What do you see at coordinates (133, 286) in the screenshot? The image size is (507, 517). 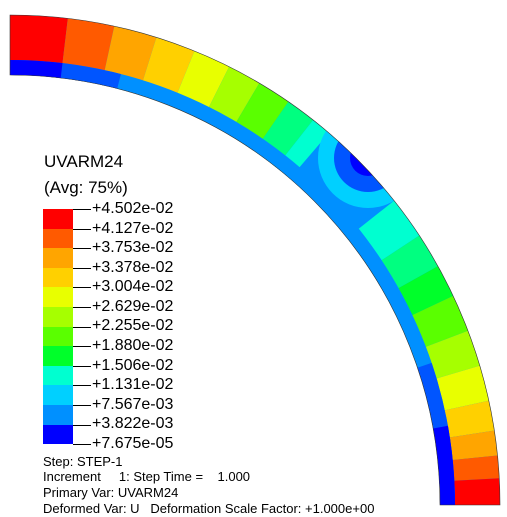 I see `legend-label: +3.004e-02` at bounding box center [133, 286].